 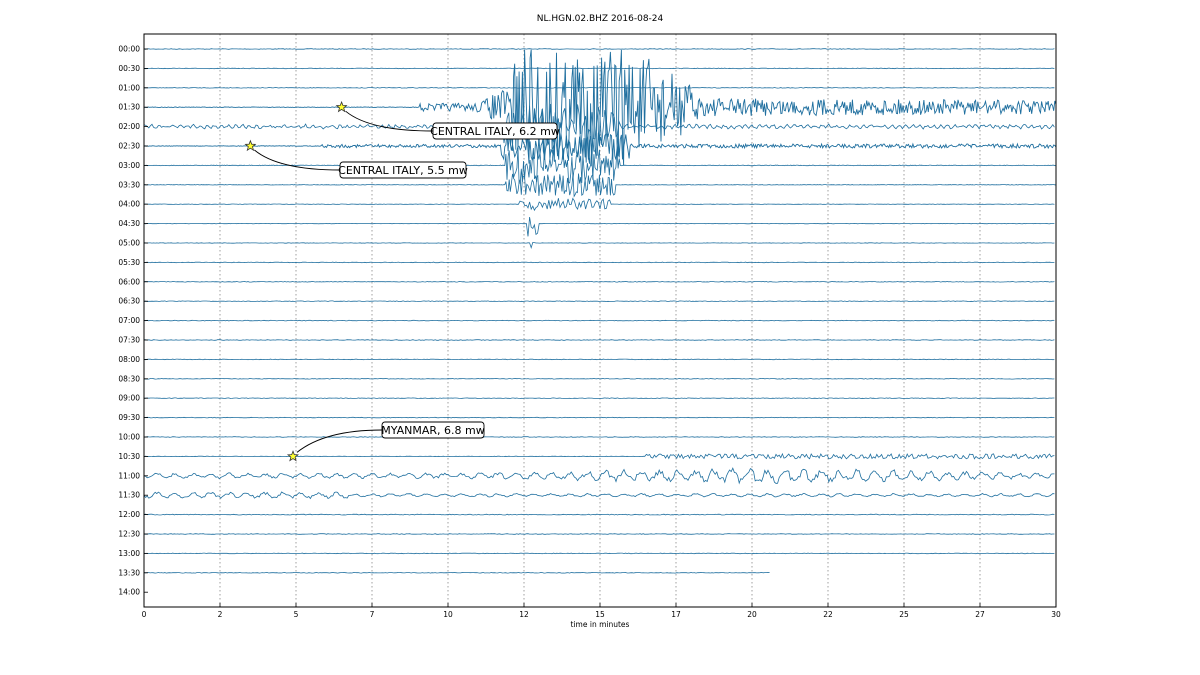 What do you see at coordinates (129, 301) in the screenshot?
I see `y-tick-label: 06:30` at bounding box center [129, 301].